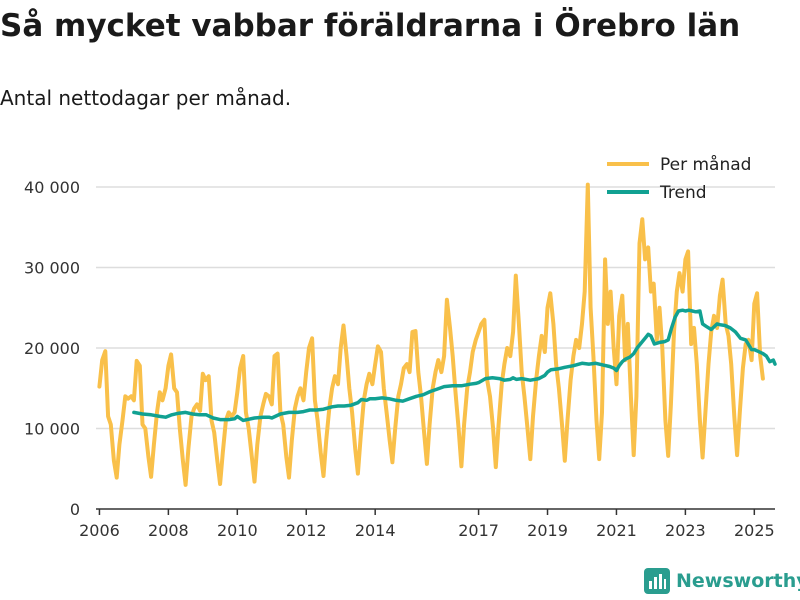 This screenshot has height=600, width=800. Describe the element at coordinates (705, 164) in the screenshot. I see `legend-label-per-manad: Per månad` at that location.